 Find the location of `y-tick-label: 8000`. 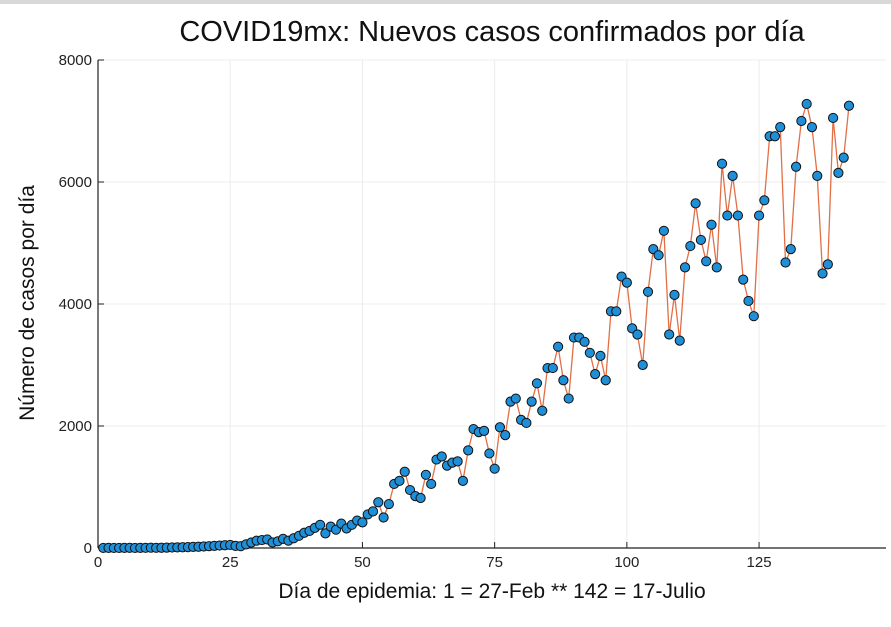

y-tick-label: 8000 is located at coordinates (75, 60).